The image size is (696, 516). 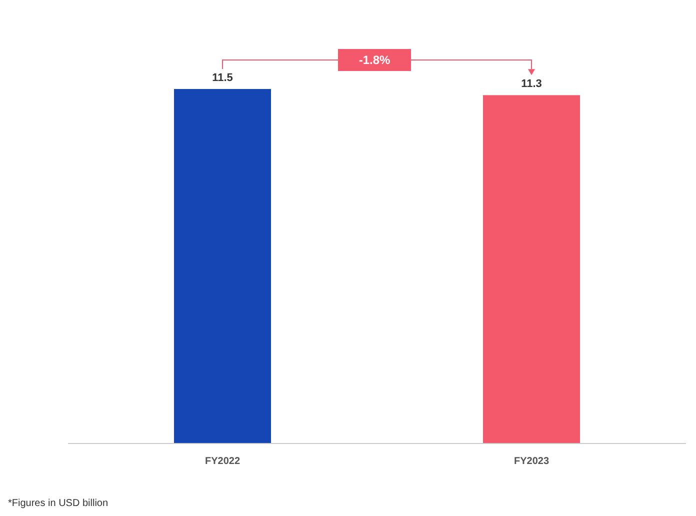 What do you see at coordinates (58, 503) in the screenshot?
I see `text: *Figures in USD billion` at bounding box center [58, 503].